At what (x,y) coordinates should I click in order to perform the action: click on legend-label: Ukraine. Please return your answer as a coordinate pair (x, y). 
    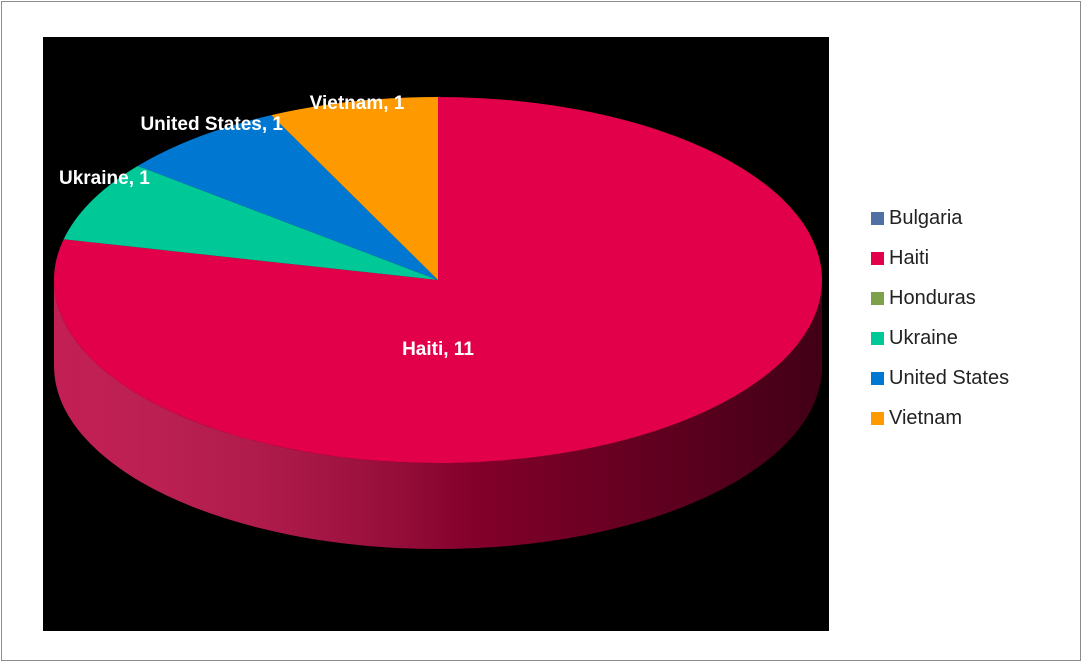
    Looking at the image, I should click on (923, 337).